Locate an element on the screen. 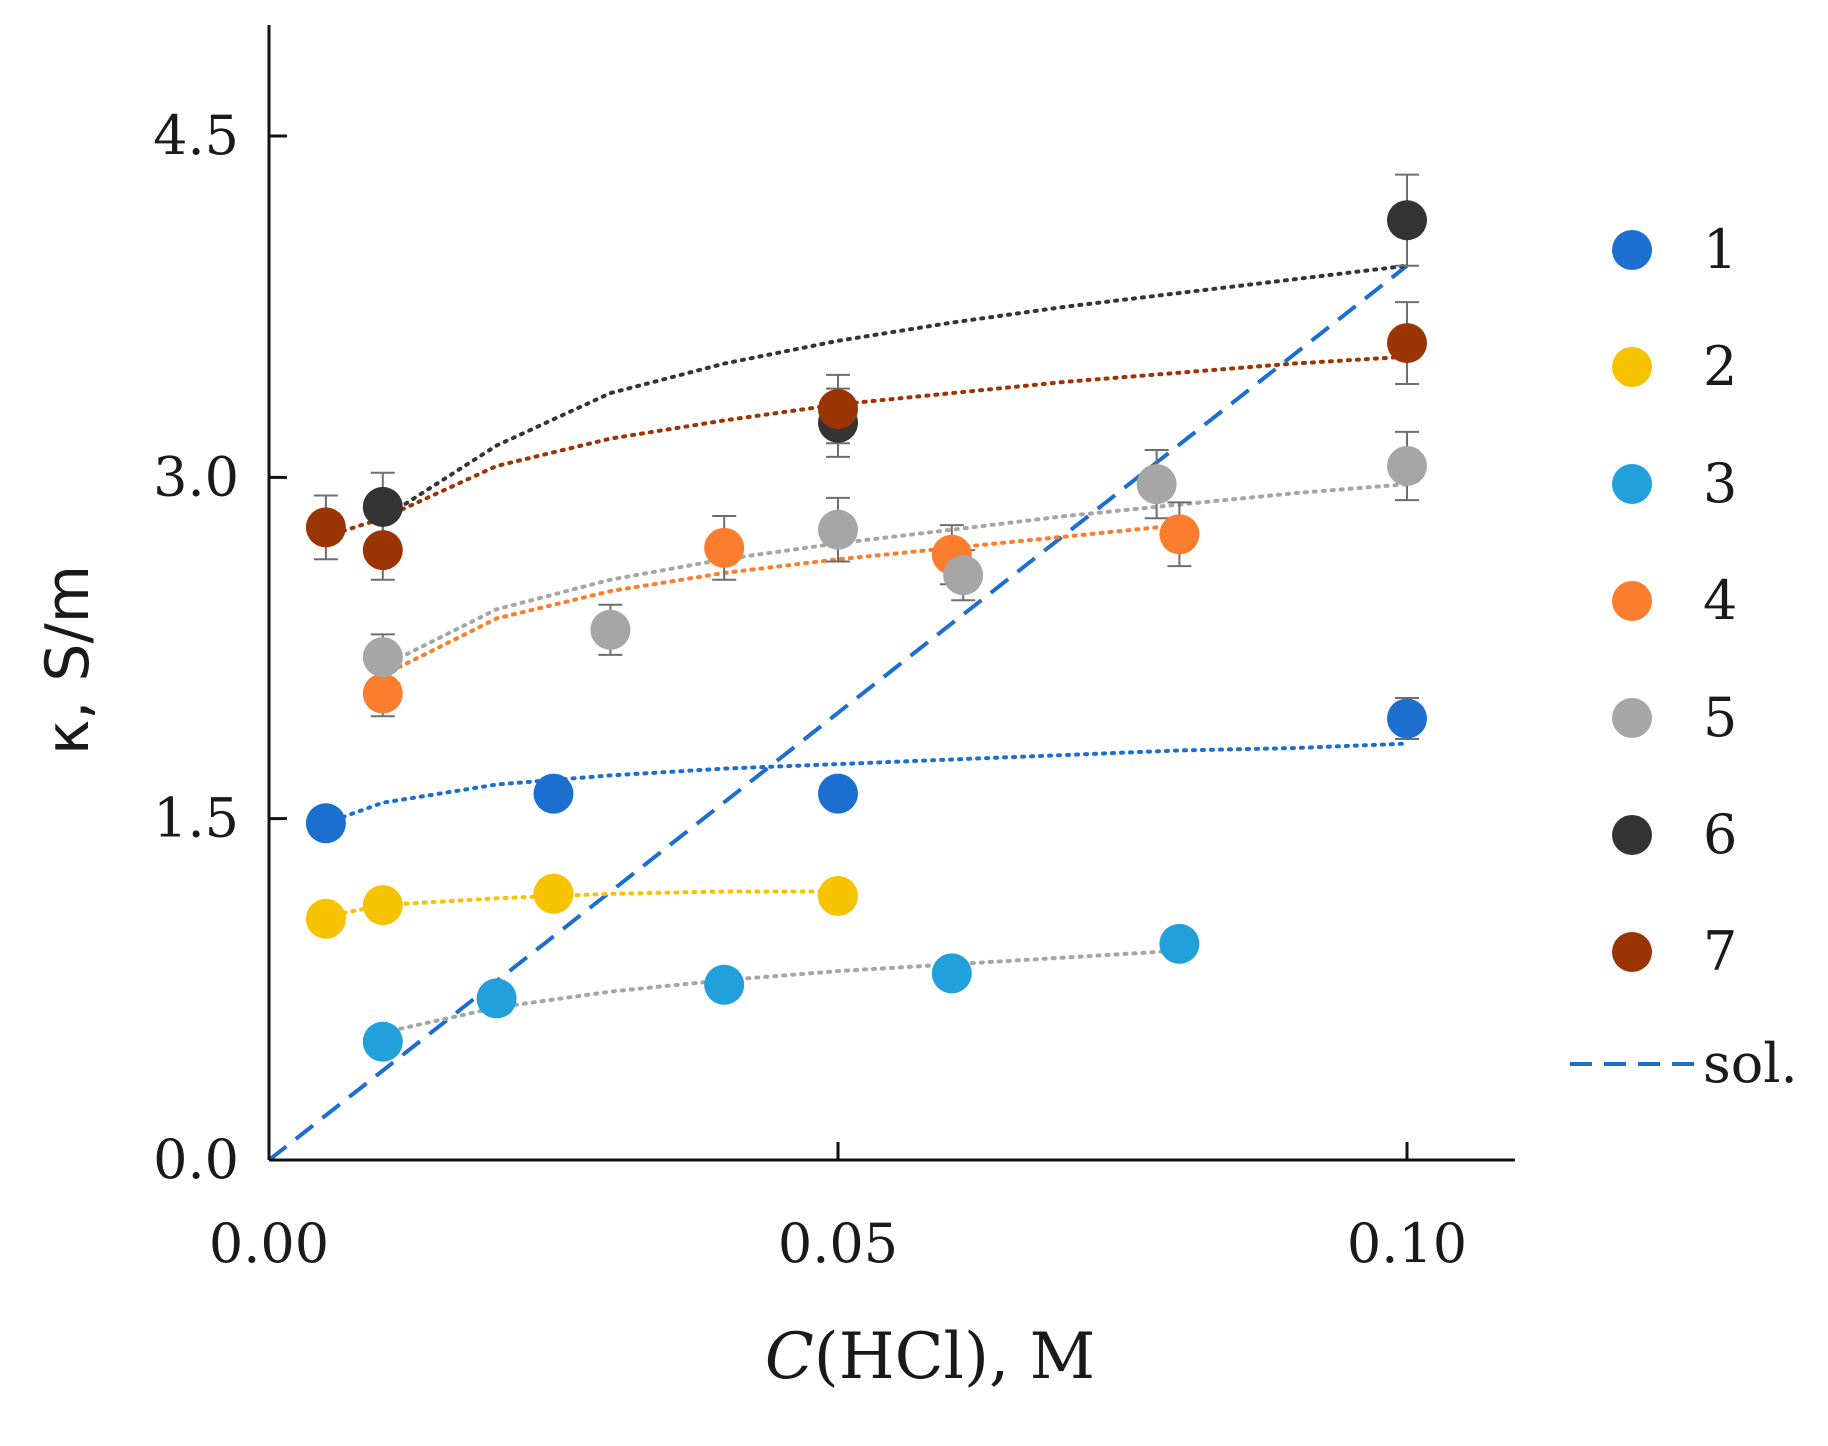 The image size is (1828, 1446). legend-label-2: 2 is located at coordinates (1720, 366).